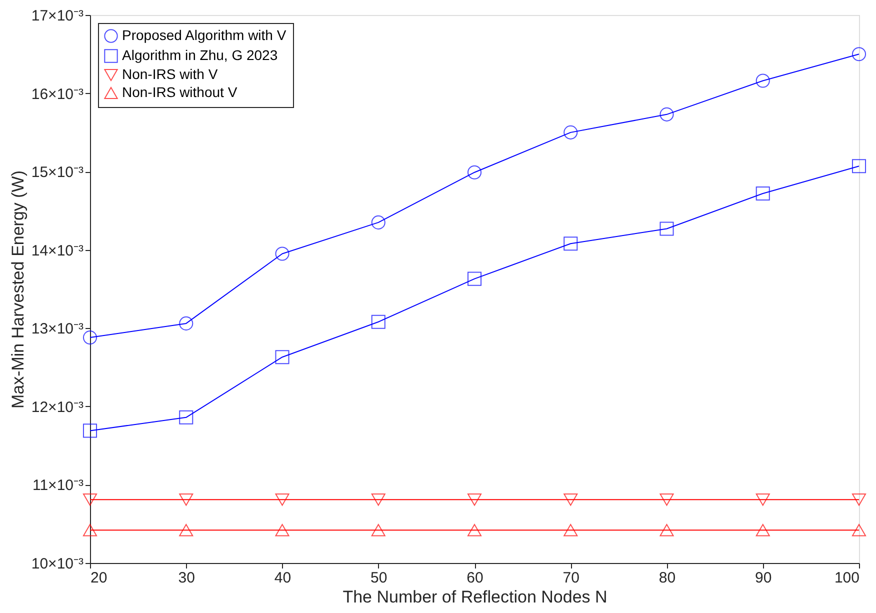 The width and height of the screenshot is (876, 613). I want to click on legend-label: Proposed Algorithm with V, so click(204, 35).